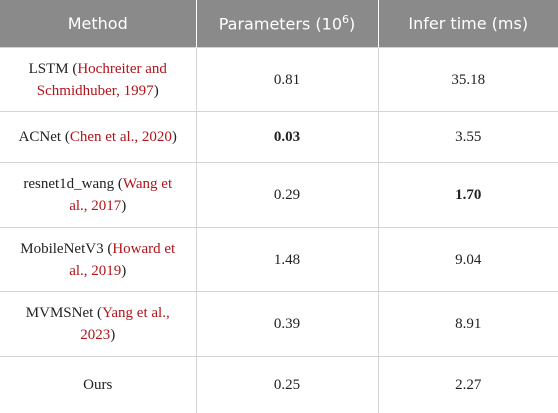 The height and width of the screenshot is (413, 558). I want to click on params-cell: 0.81, so click(287, 79).